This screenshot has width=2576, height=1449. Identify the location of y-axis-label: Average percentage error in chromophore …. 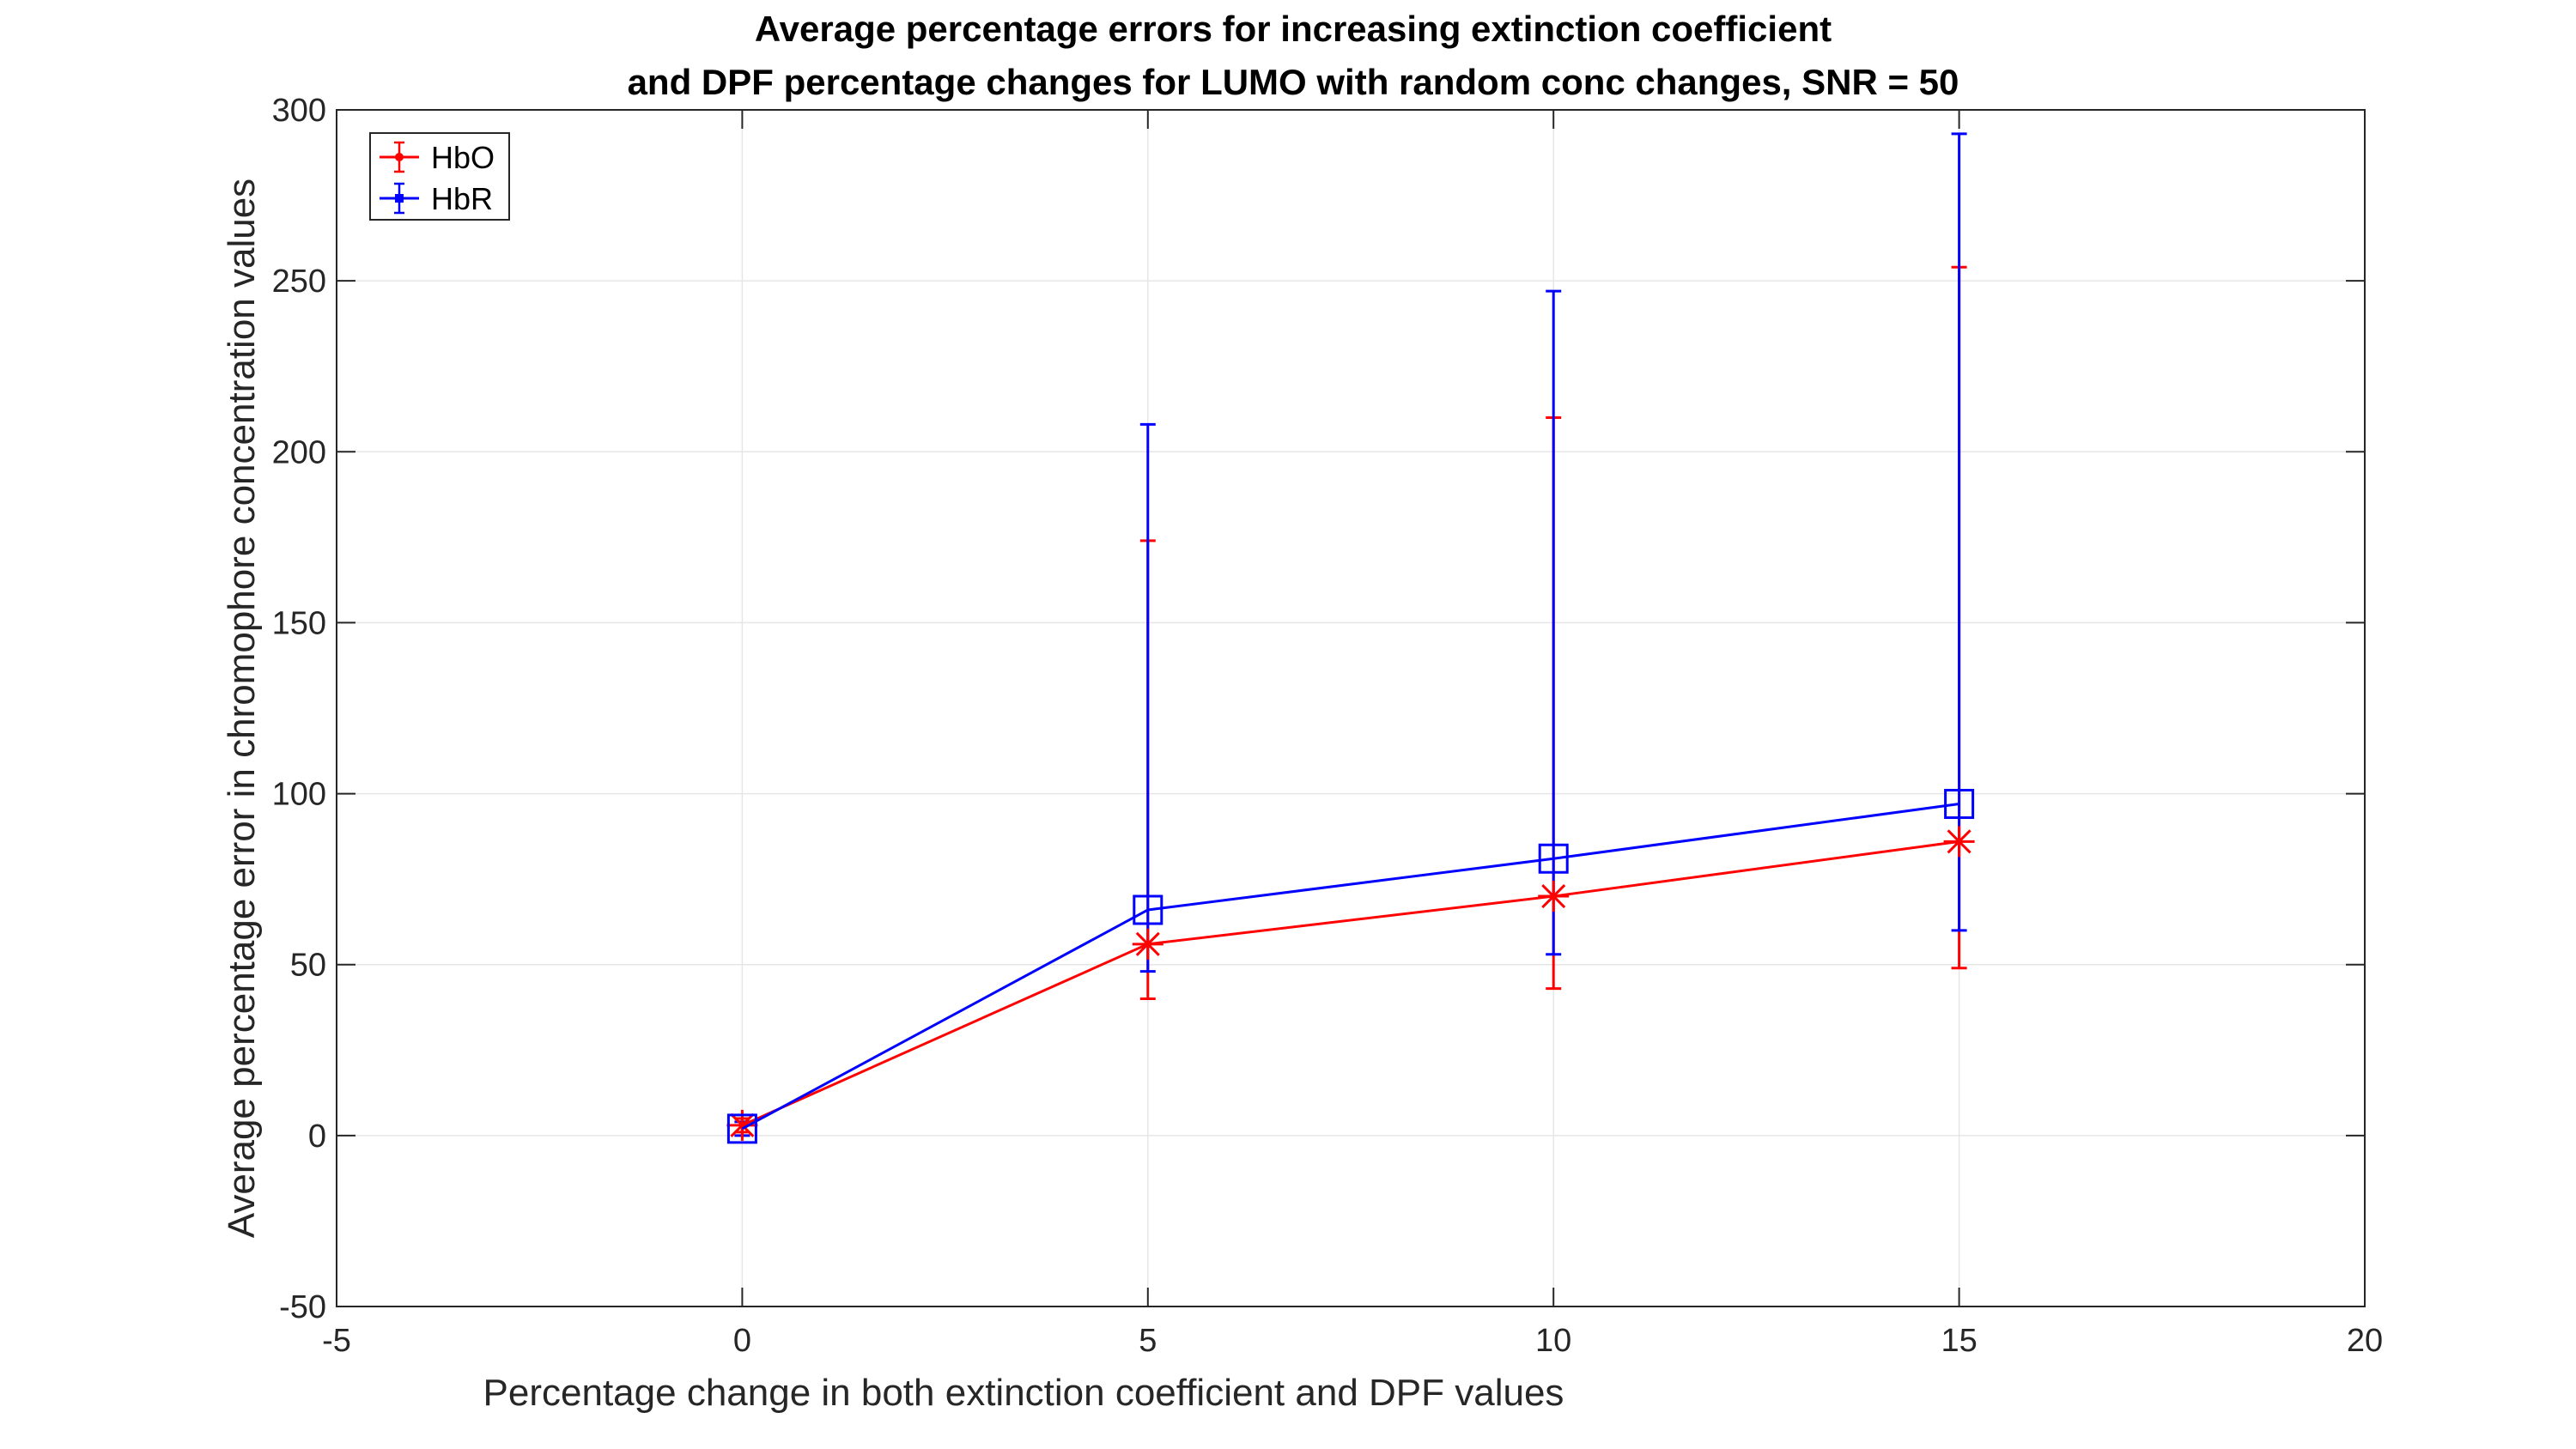
(242, 708).